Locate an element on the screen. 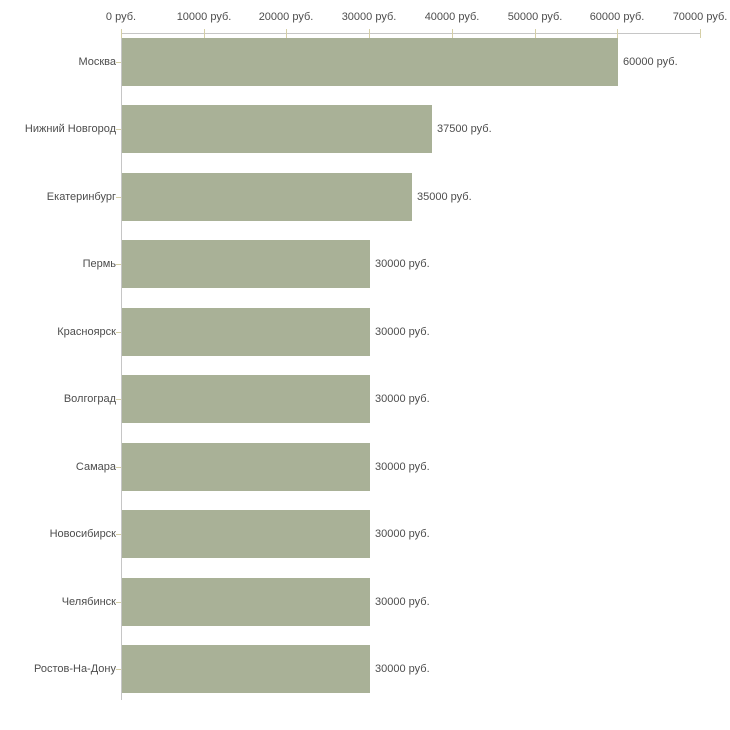 The width and height of the screenshot is (730, 730). x-axis-tick-label: 40000 руб. is located at coordinates (452, 17).